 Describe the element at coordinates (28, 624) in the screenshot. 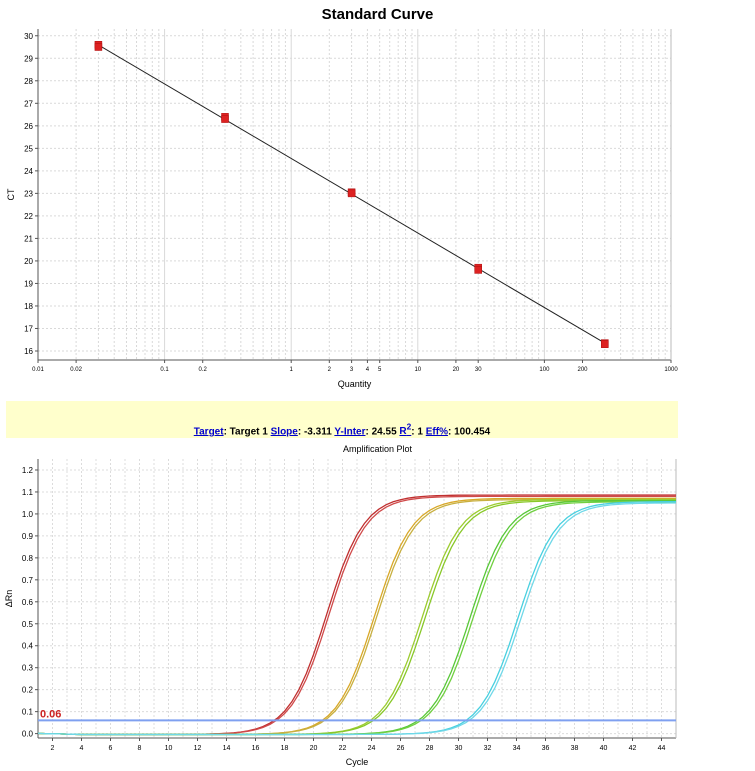

I see `y-tick-label: 0.5` at that location.